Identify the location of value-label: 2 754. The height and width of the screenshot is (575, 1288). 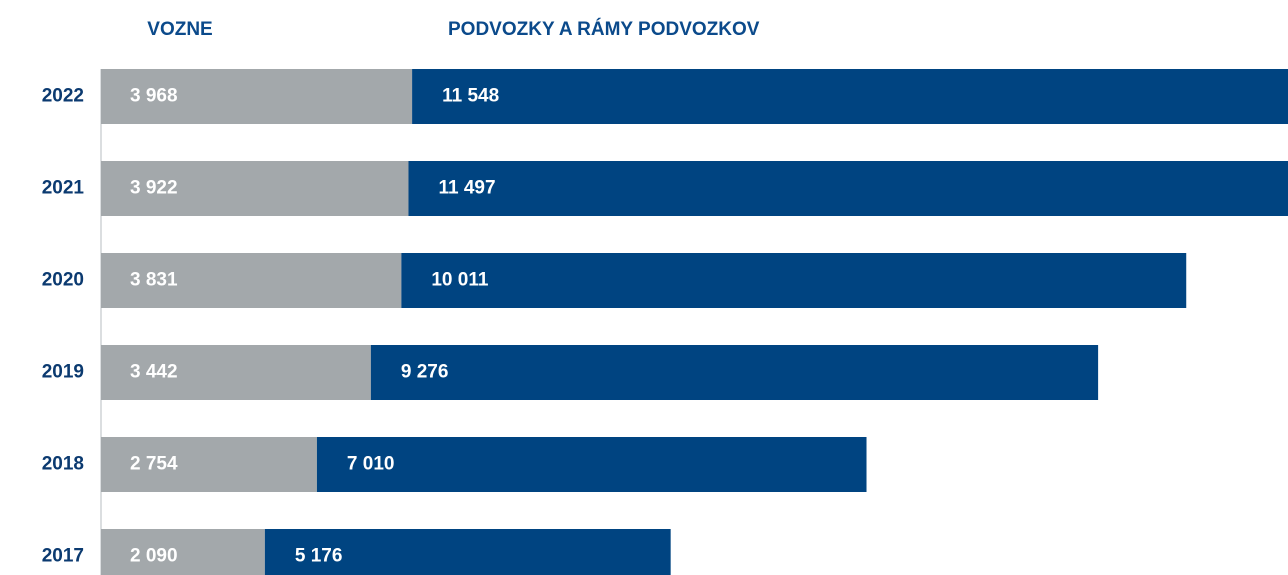
(154, 464).